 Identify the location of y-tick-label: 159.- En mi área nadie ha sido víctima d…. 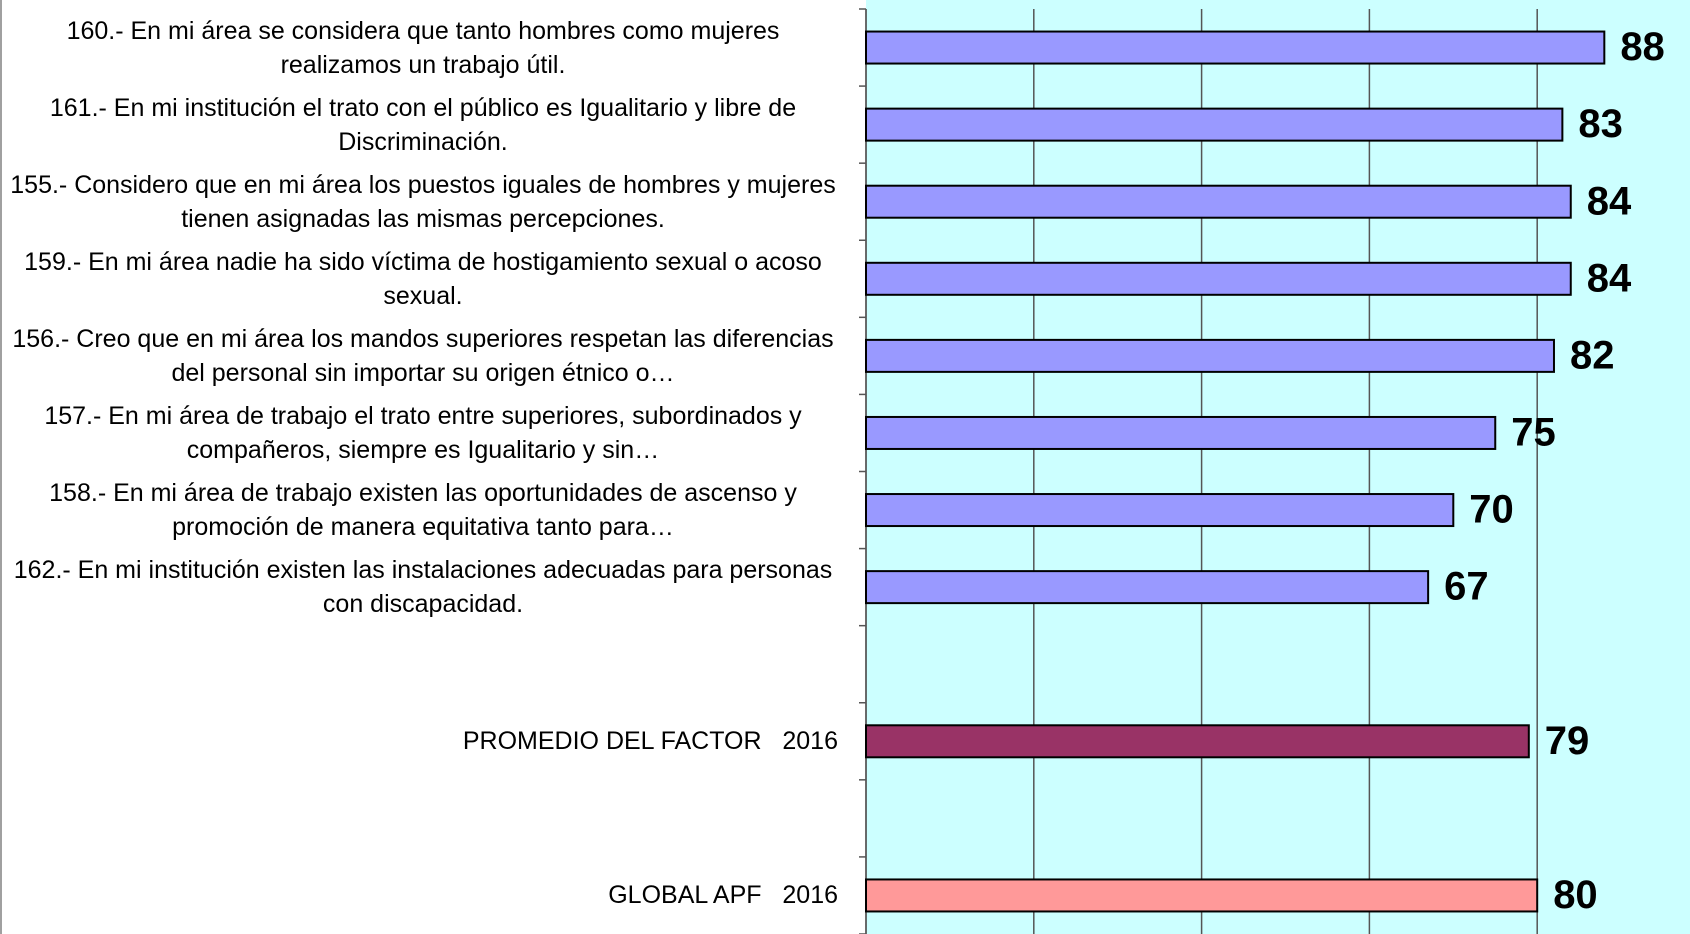
(420, 279).